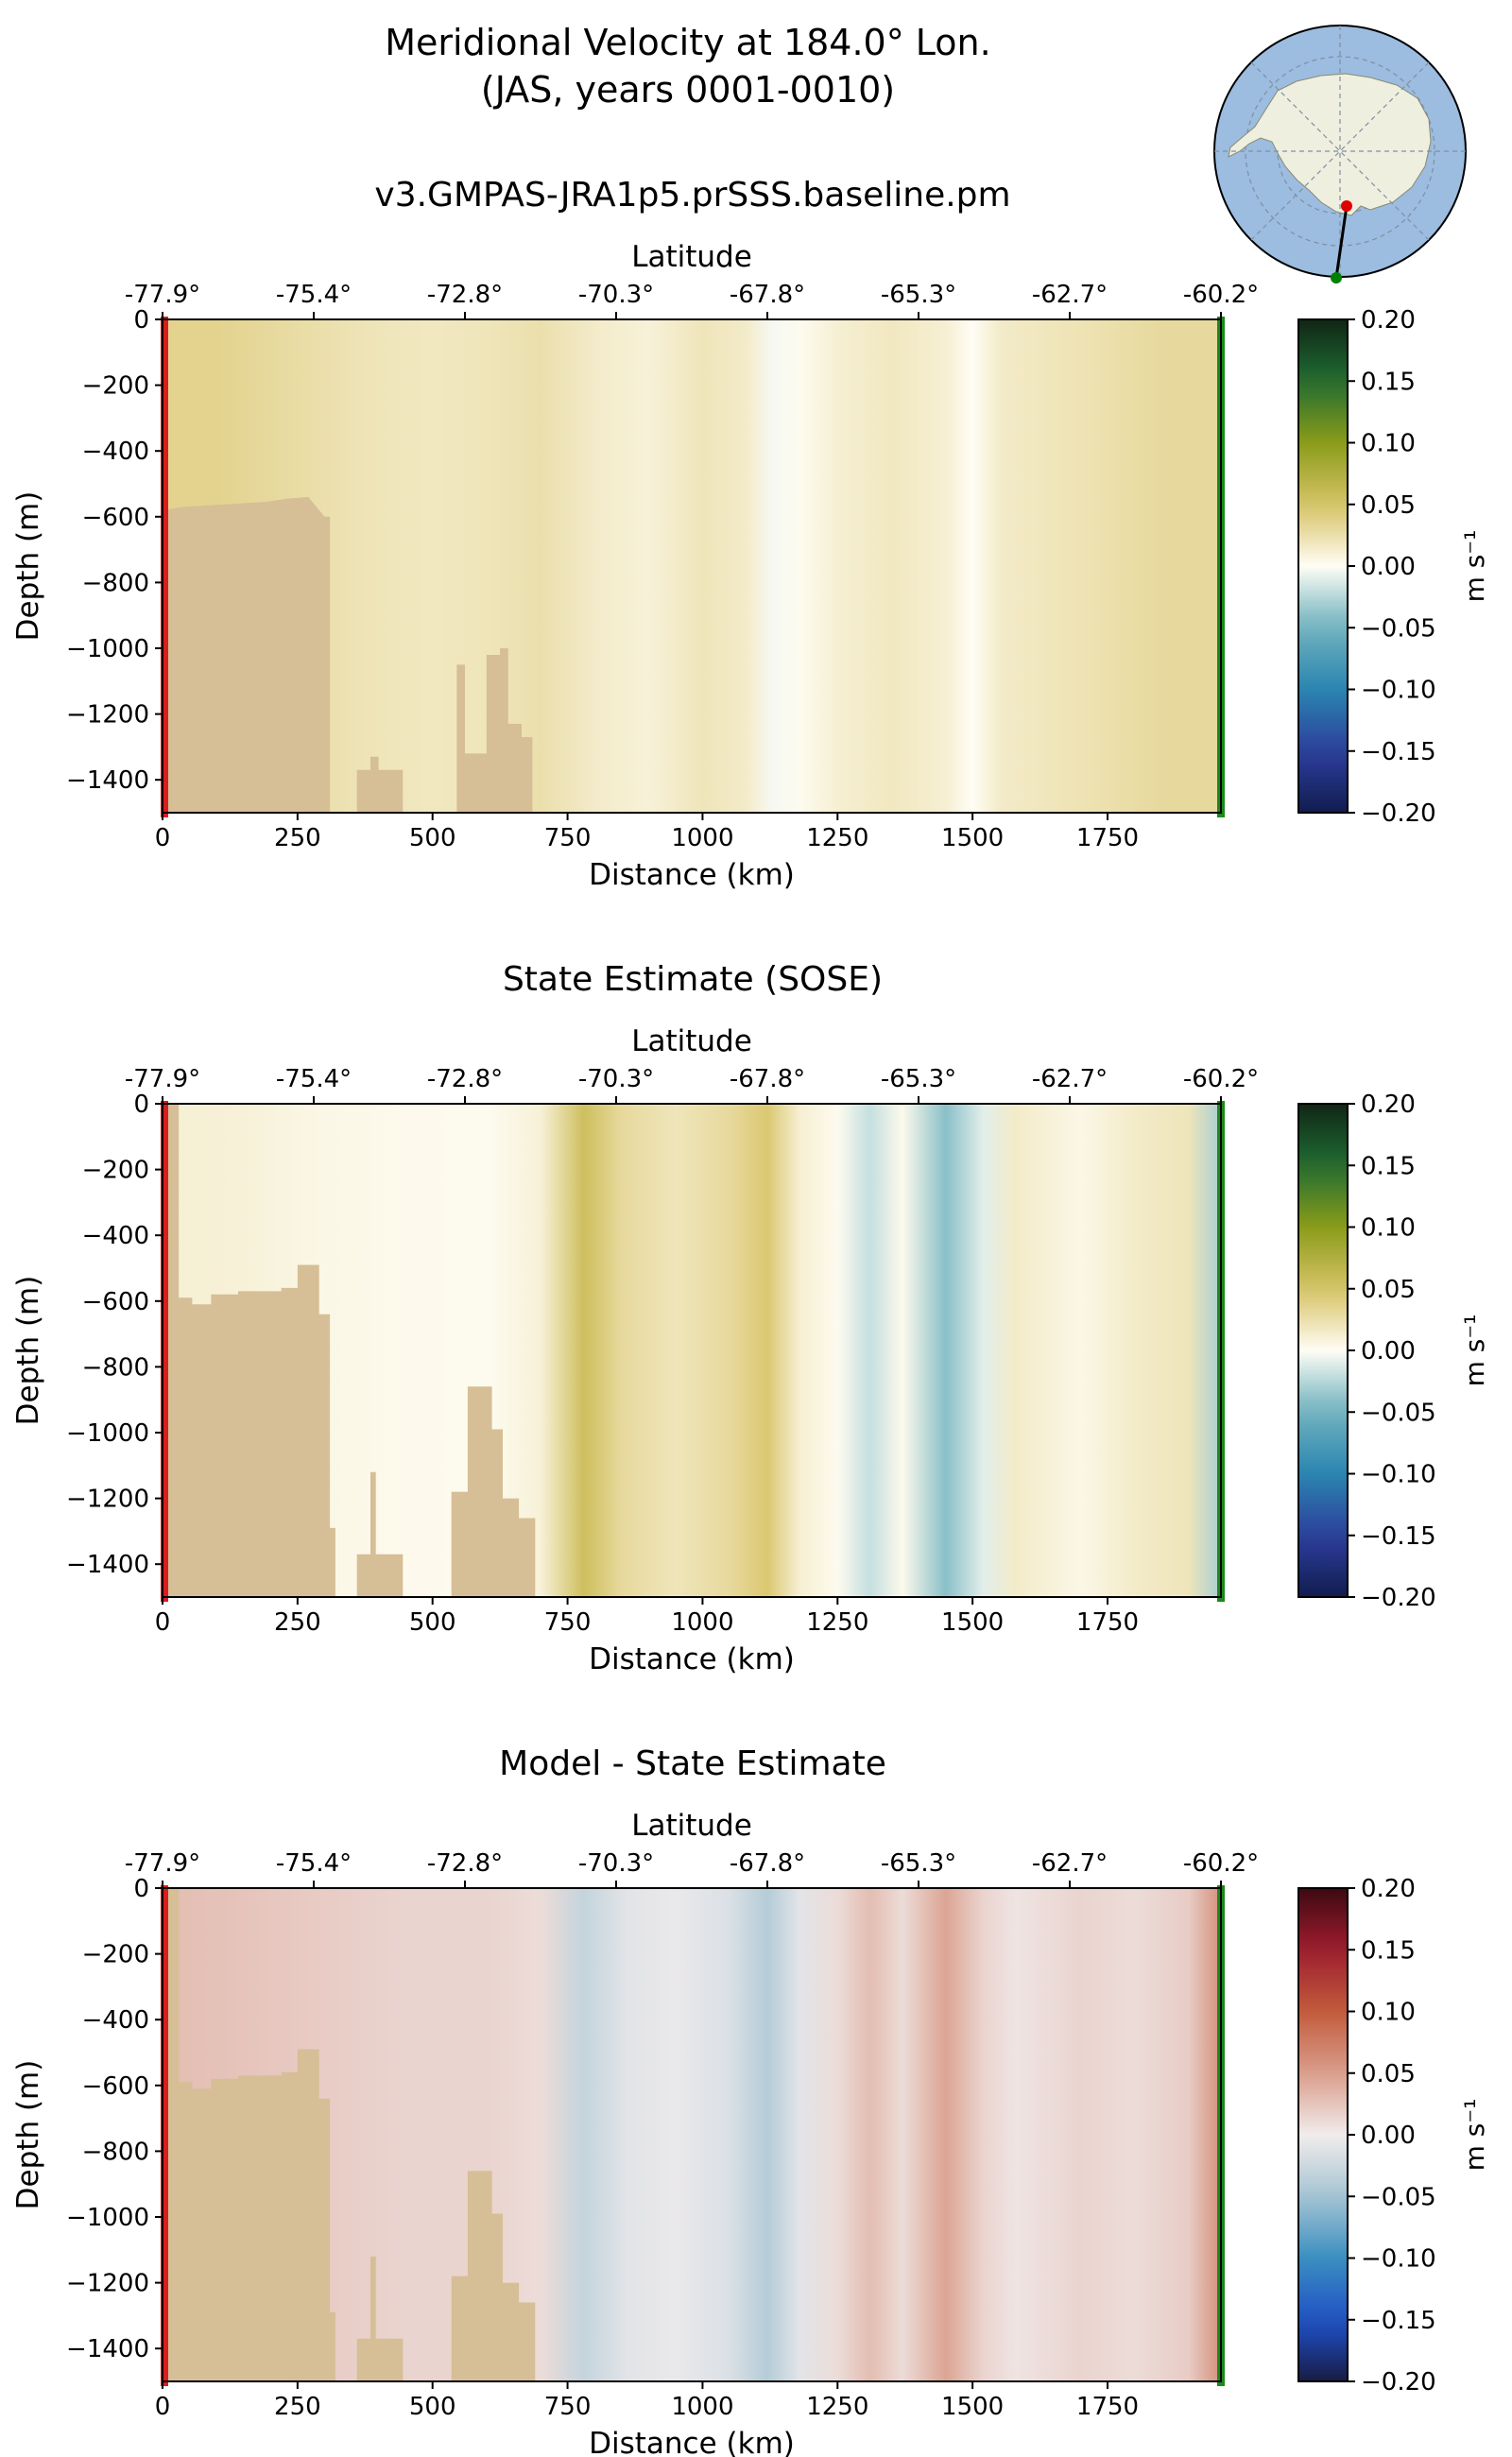 The width and height of the screenshot is (1512, 2457). Describe the element at coordinates (692, 2134) in the screenshot. I see `plot-frame` at that location.